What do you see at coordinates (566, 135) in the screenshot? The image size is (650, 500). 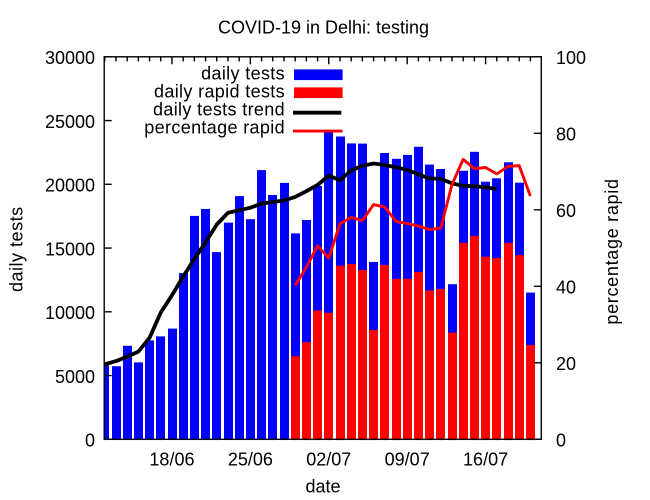 I see `svg-text: 80` at bounding box center [566, 135].